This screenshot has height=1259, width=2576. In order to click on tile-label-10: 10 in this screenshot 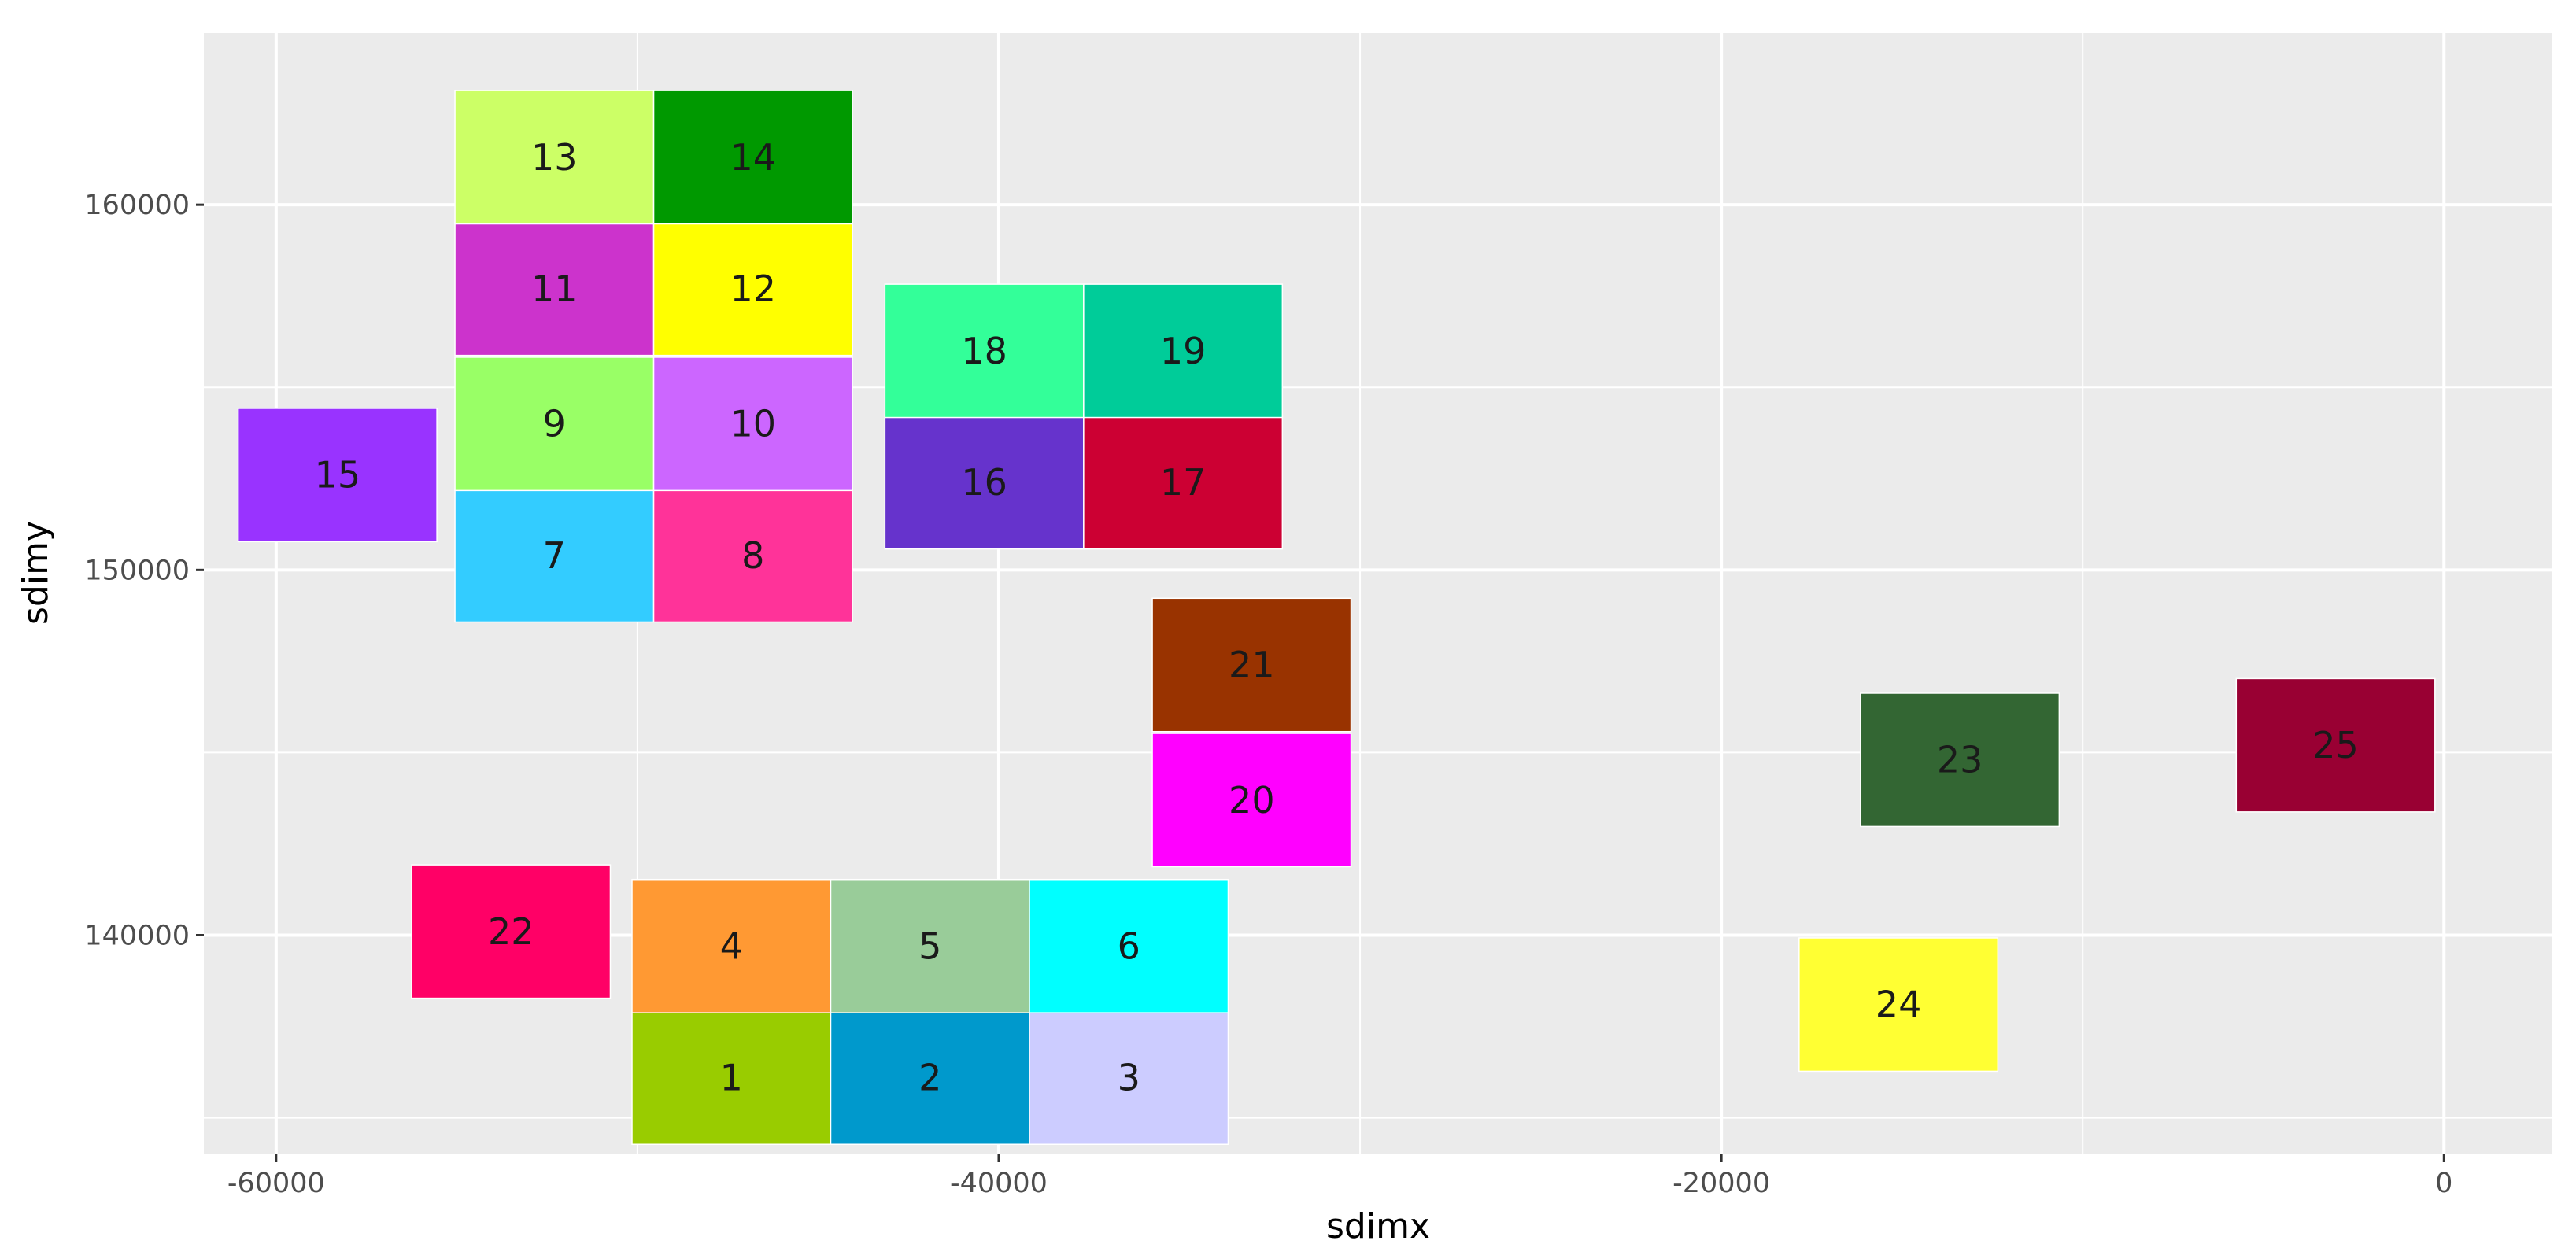, I will do `click(753, 424)`.